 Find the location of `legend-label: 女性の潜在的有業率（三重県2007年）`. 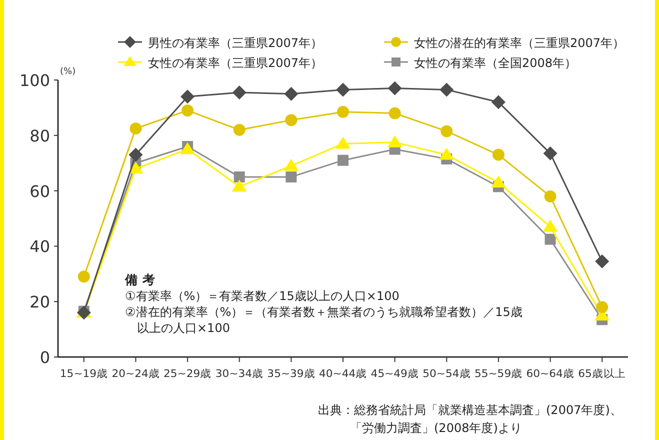

legend-label: 女性の潜在的有業率（三重県2007年） is located at coordinates (519, 43).